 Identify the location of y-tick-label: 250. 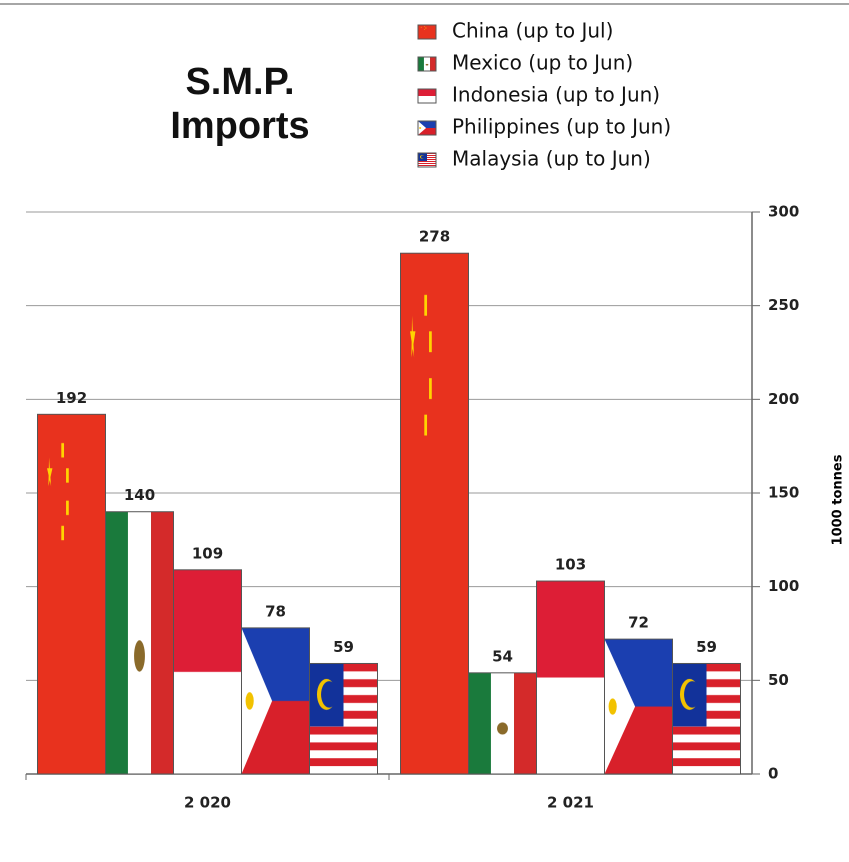
(783, 305).